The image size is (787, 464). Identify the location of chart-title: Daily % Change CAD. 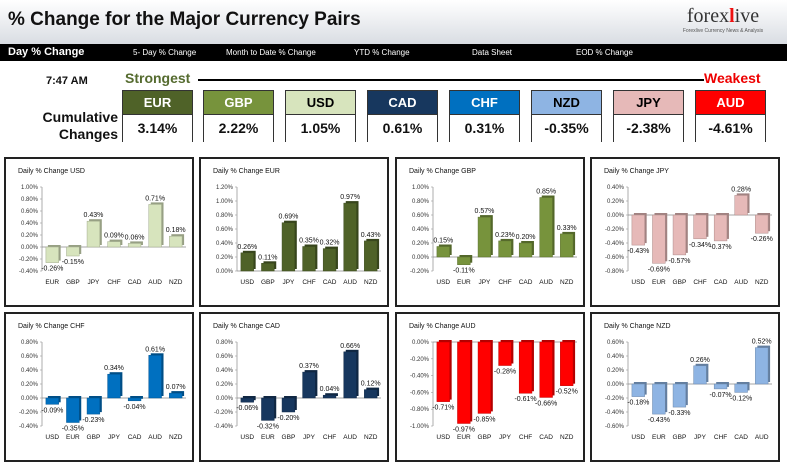
(246, 326).